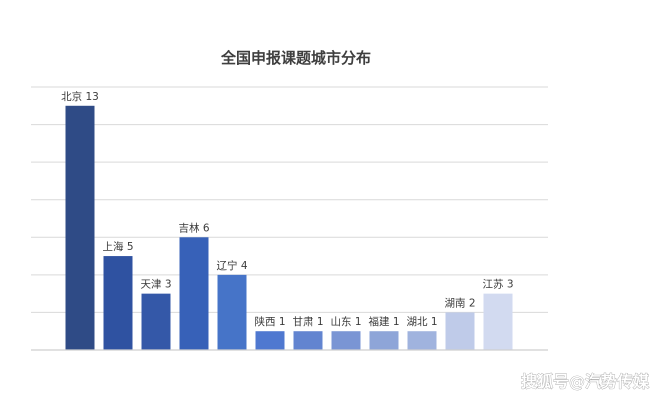  I want to click on chart-title: 全国申报课题城市分布, so click(295, 58).